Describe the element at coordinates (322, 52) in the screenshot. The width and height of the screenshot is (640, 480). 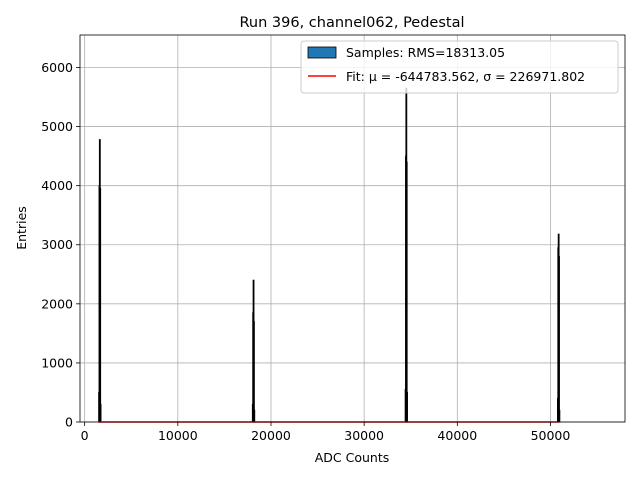
I see `legend-samples-patch` at that location.